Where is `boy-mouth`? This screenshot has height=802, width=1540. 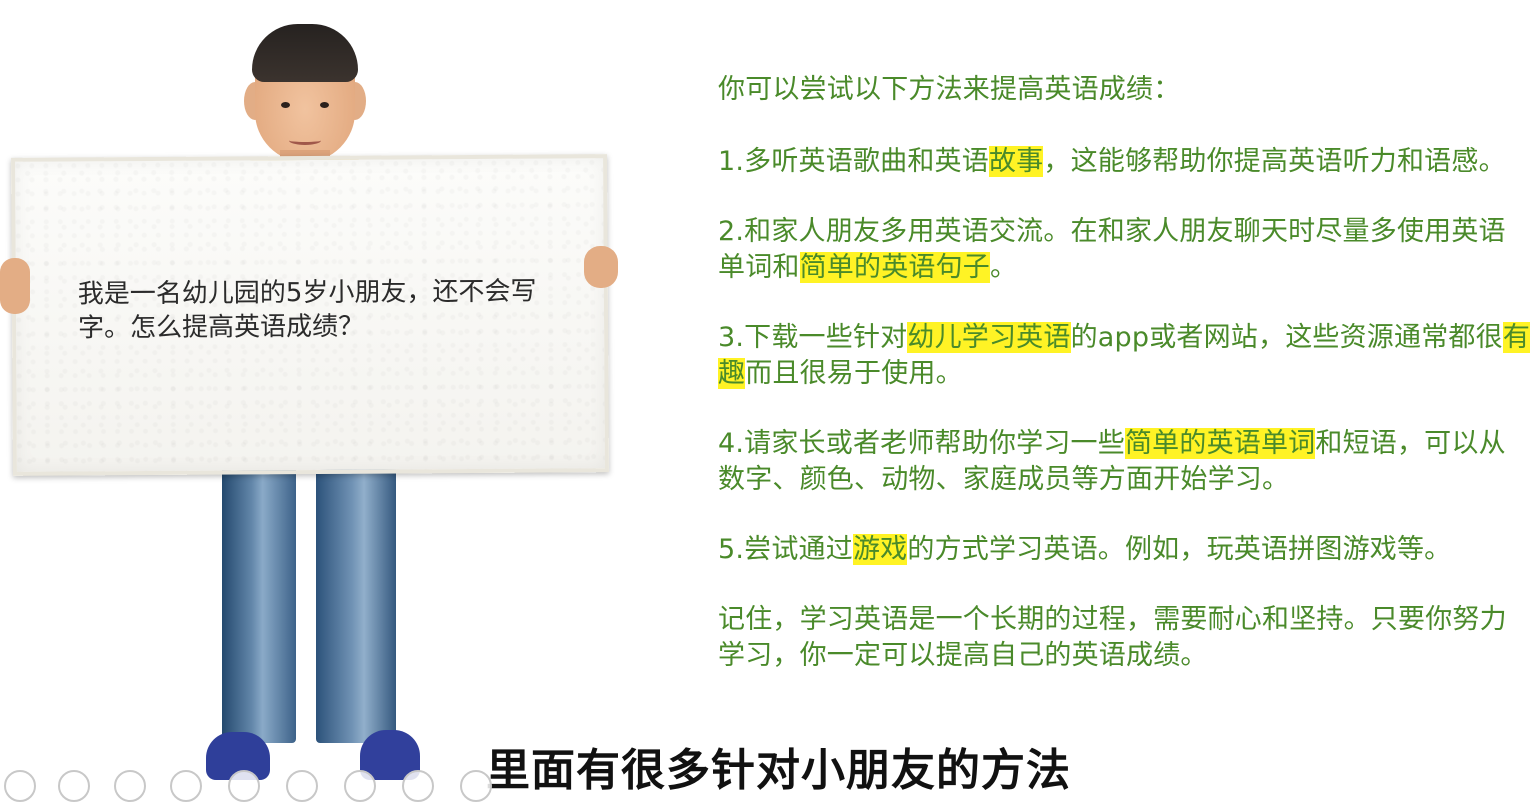
boy-mouth is located at coordinates (305, 140).